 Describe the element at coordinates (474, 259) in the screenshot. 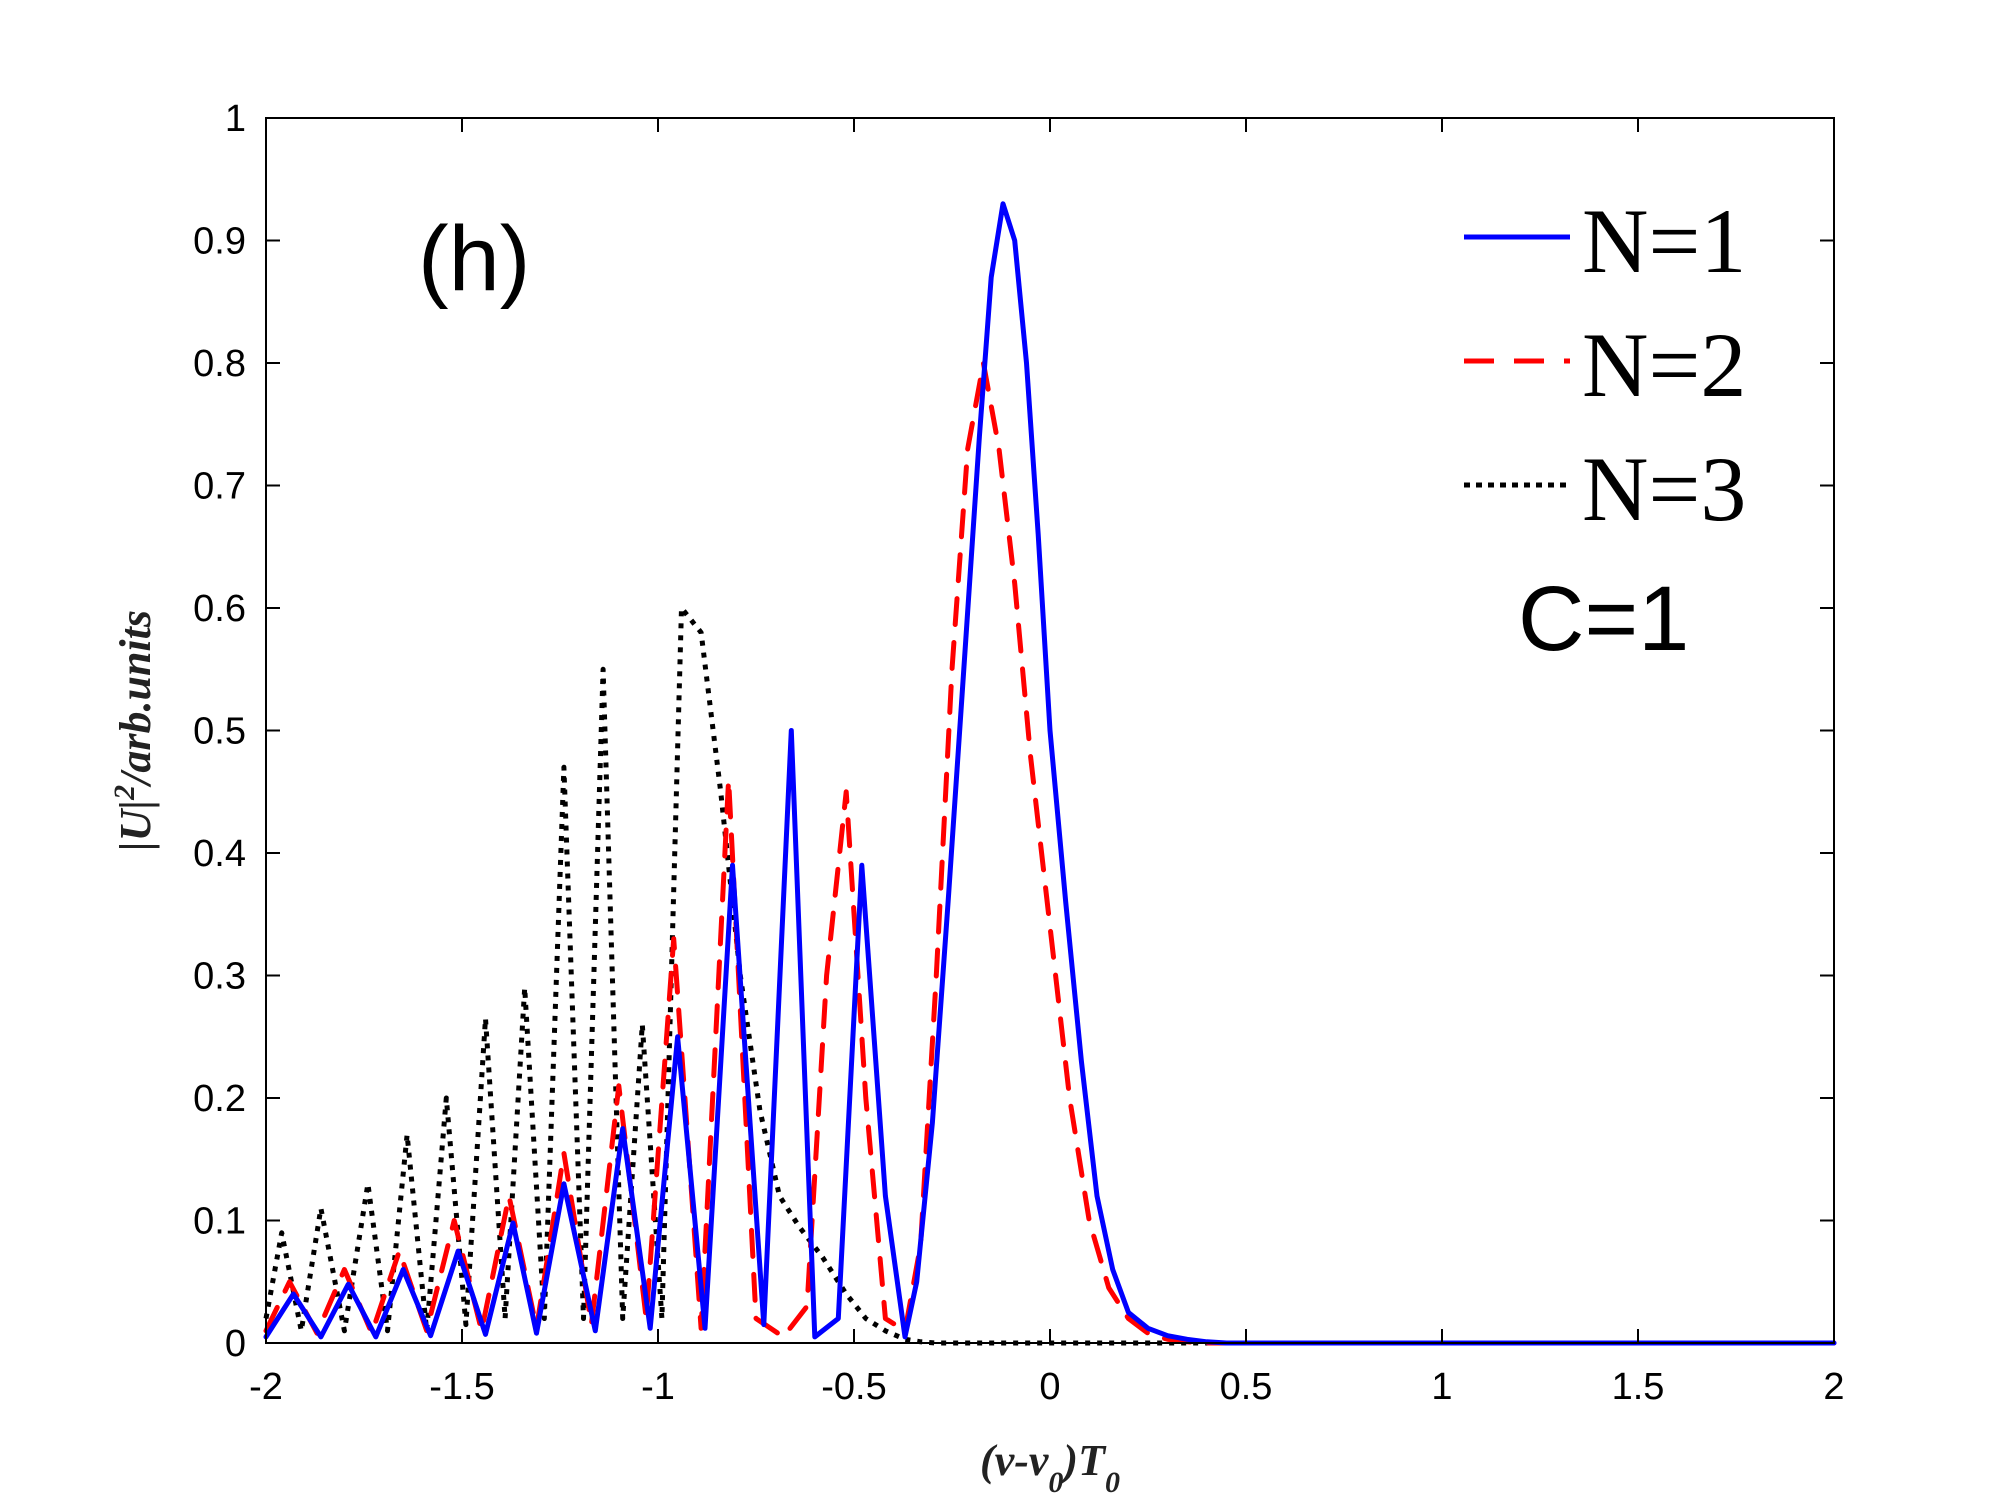

I see `panel-label: (h)` at that location.